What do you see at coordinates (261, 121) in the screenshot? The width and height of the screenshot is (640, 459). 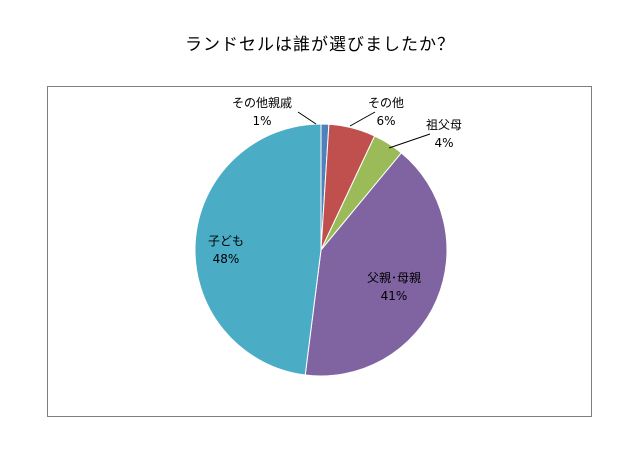 I see `slice-percent-other-relatives: 1%` at bounding box center [261, 121].